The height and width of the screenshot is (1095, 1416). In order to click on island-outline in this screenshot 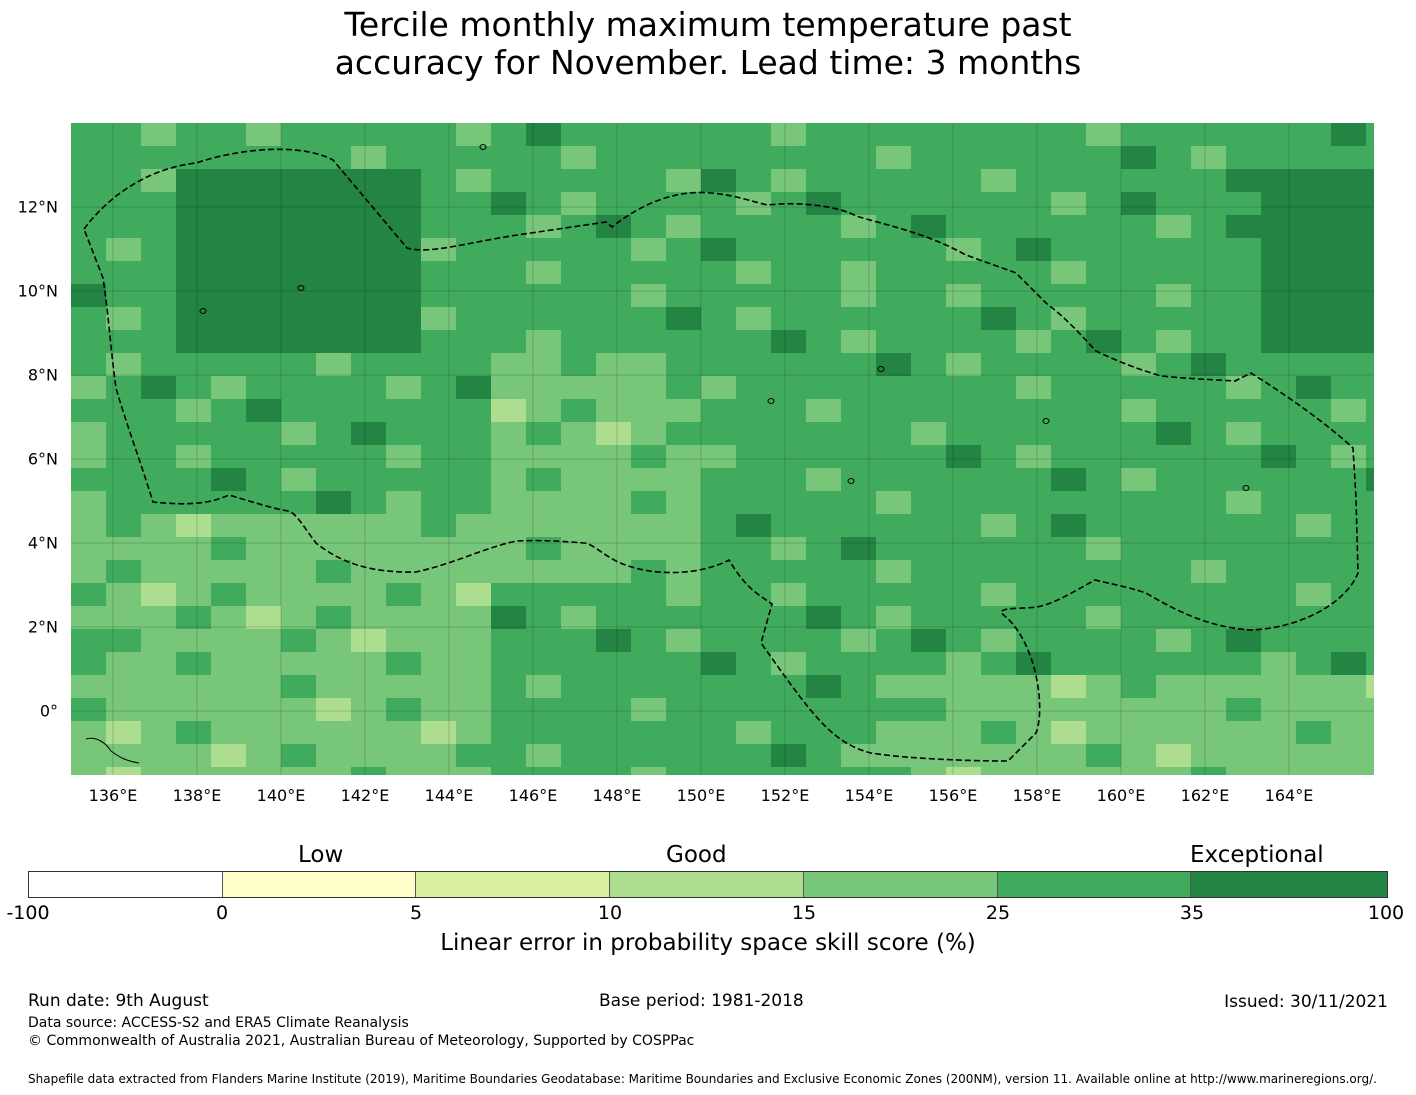, I will do `click(203, 311)`.